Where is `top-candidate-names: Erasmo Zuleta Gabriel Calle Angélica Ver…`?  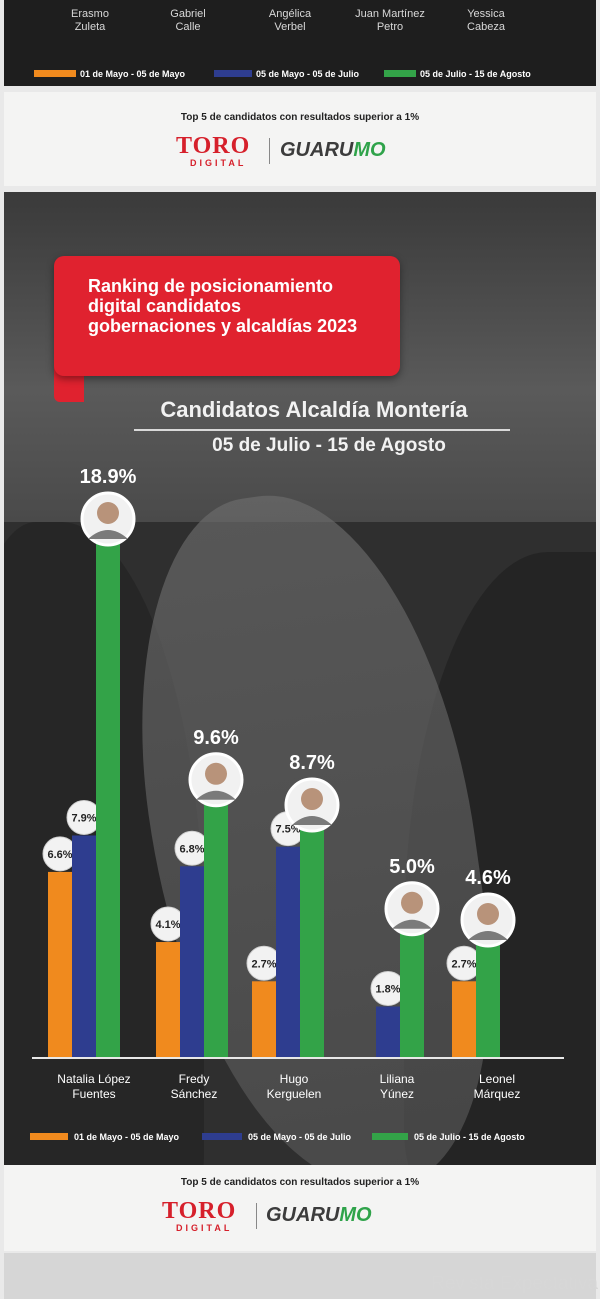 top-candidate-names: Erasmo Zuleta Gabriel Calle Angélica Ver… is located at coordinates (300, 24).